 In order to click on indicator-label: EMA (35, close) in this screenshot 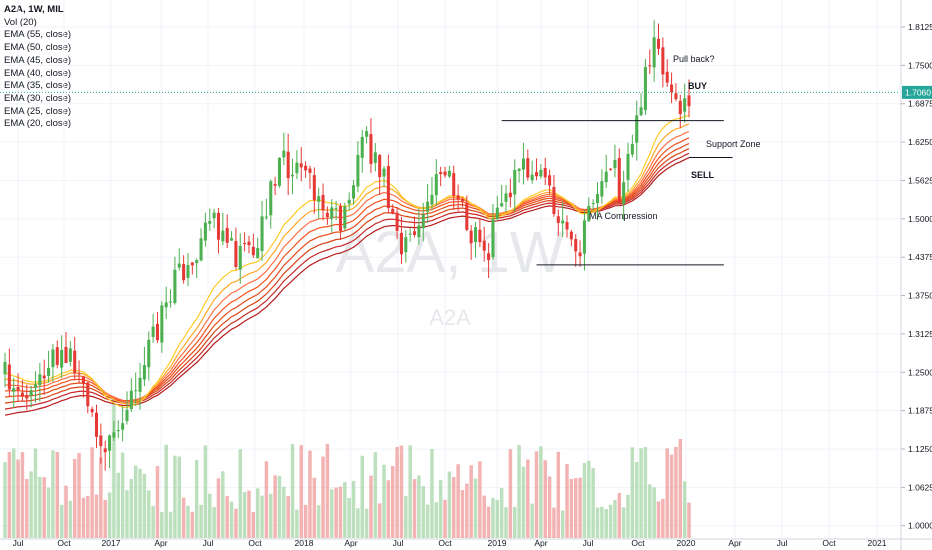, I will do `click(38, 86)`.